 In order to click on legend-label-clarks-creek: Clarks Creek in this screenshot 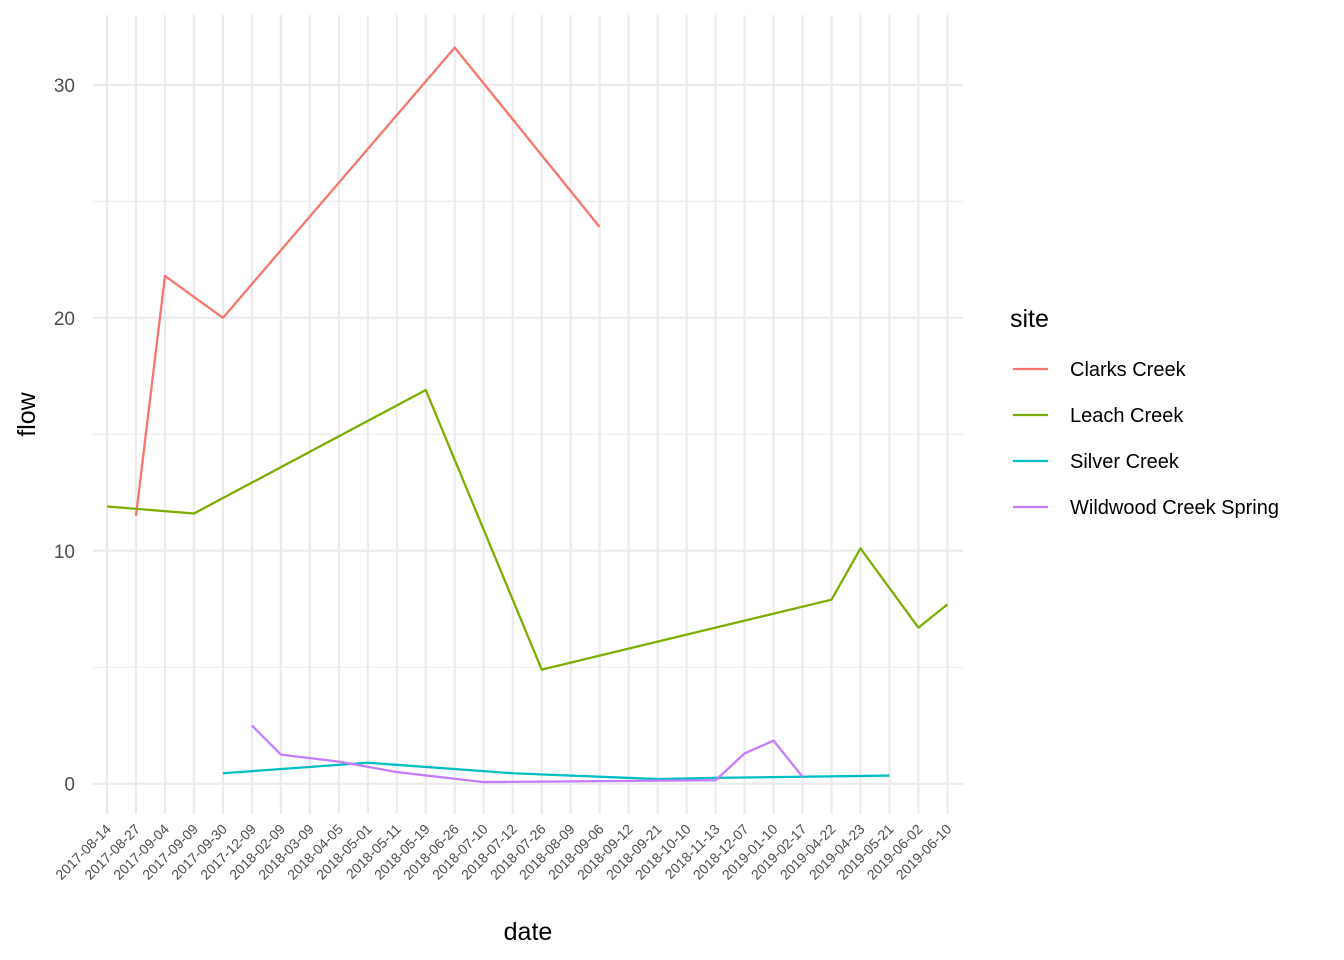, I will do `click(1128, 370)`.